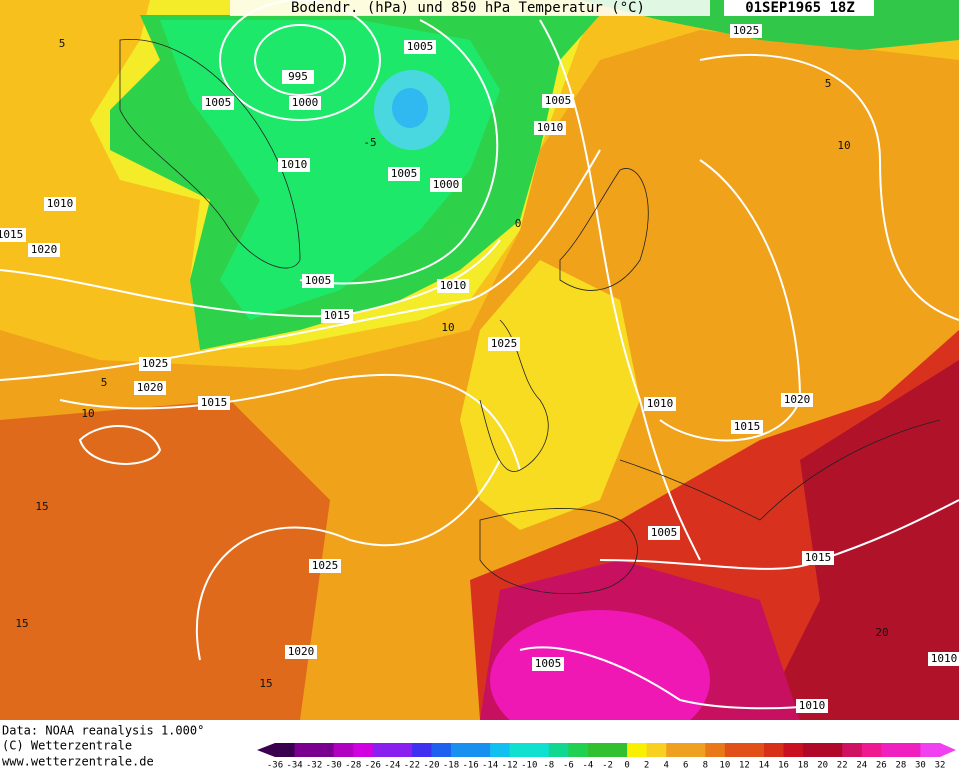 The image size is (959, 770). What do you see at coordinates (410, 108) in the screenshot?
I see `cold-pool-core` at bounding box center [410, 108].